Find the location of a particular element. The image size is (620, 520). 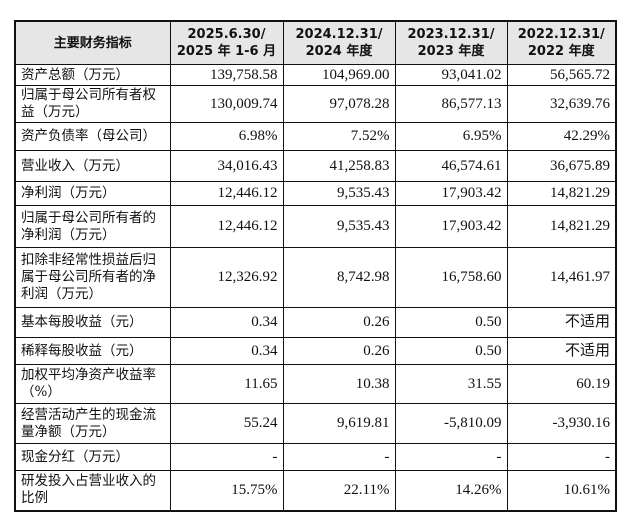

cell-value: 10.61% is located at coordinates (561, 490).